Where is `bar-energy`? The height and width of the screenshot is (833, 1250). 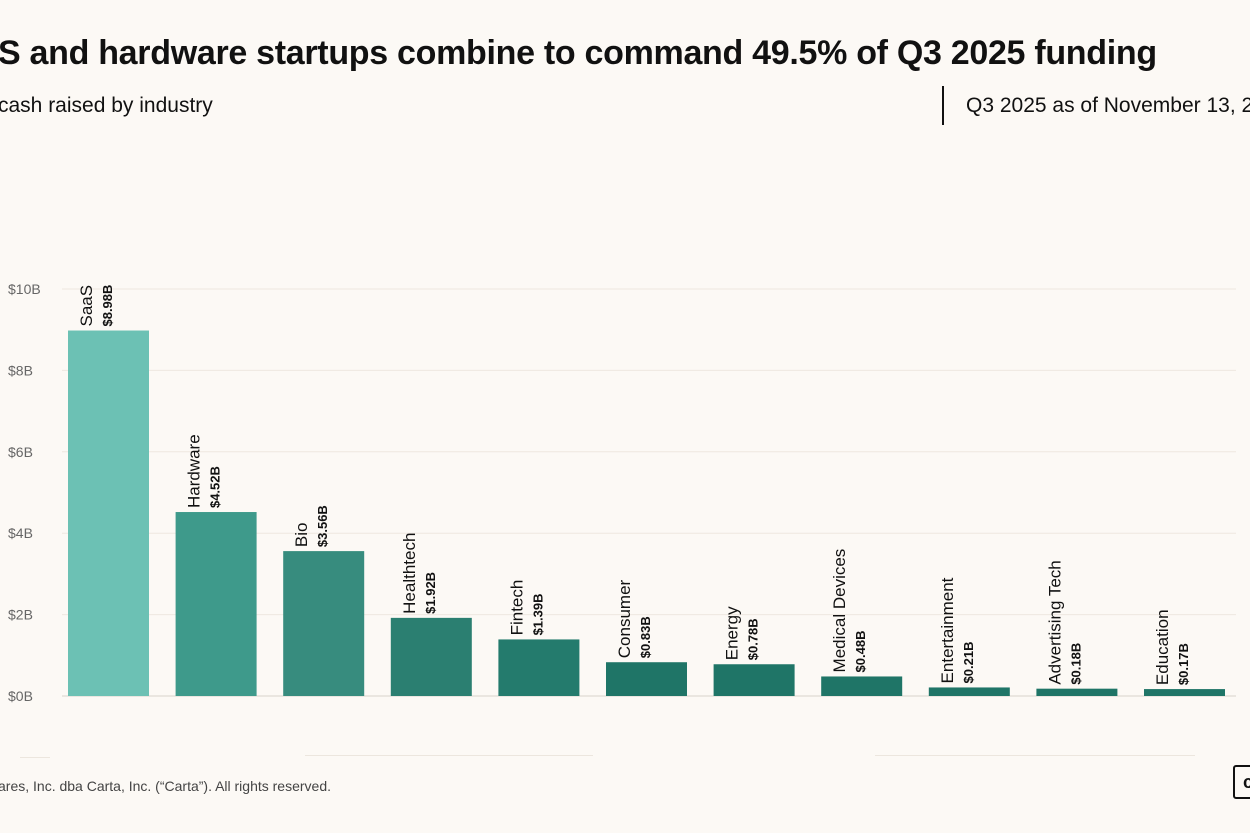 bar-energy is located at coordinates (754, 680).